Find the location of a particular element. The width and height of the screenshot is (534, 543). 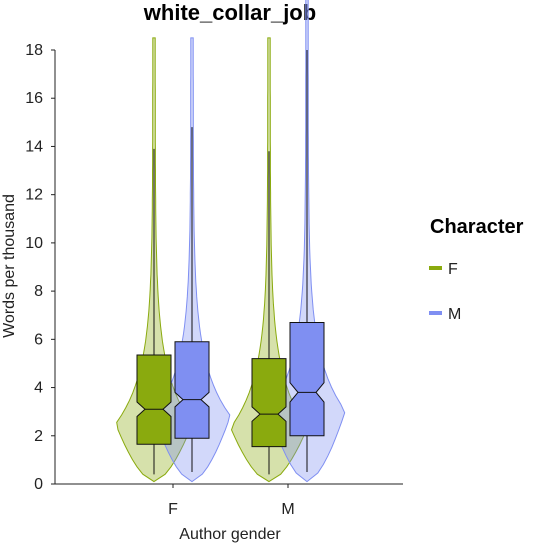

y-tick-label-10: 10 is located at coordinates (34, 243).